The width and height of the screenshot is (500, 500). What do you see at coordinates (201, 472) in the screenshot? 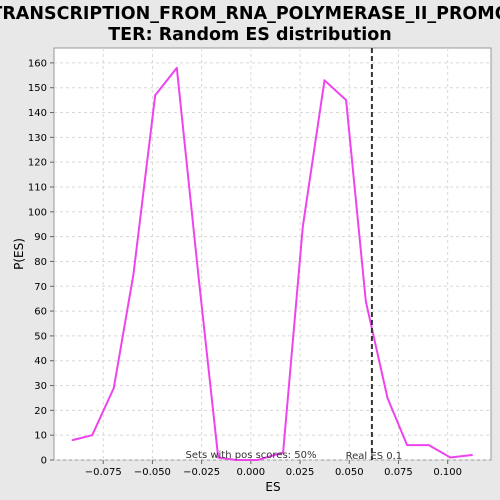
I see `x-tick-label: −0.025` at bounding box center [201, 472].